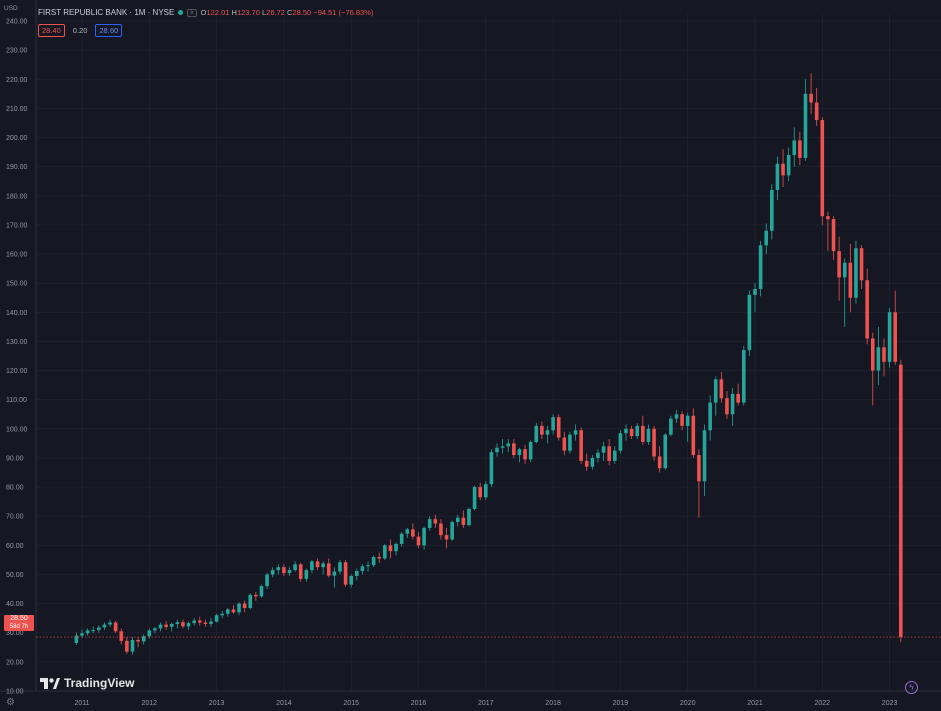 The width and height of the screenshot is (941, 711). What do you see at coordinates (109, 30) in the screenshot?
I see `ask-price: 28.60` at bounding box center [109, 30].